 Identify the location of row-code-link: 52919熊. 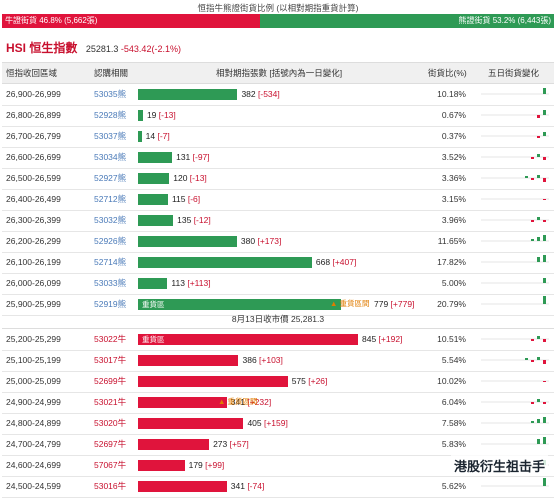
(110, 304).